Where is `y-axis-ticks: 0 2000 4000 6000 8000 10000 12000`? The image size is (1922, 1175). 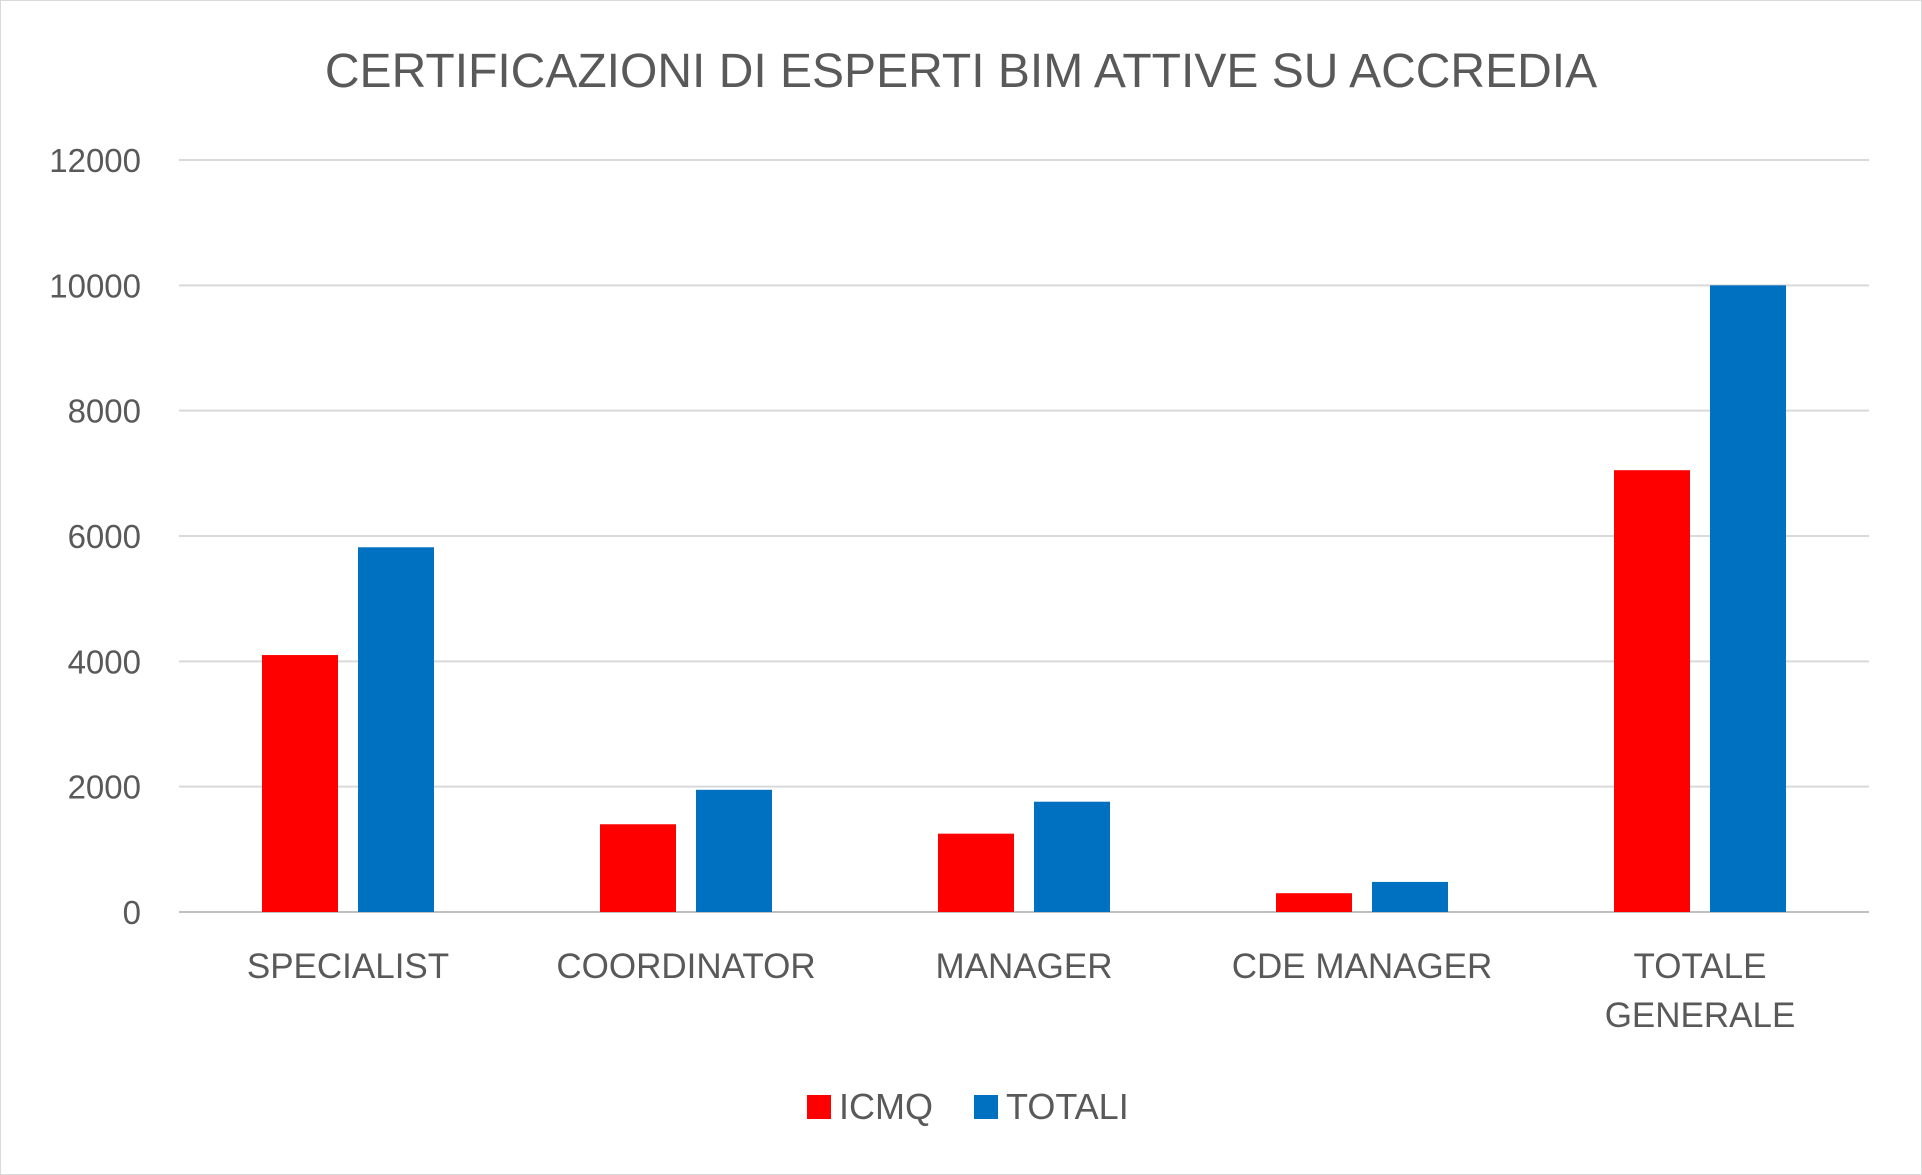
y-axis-ticks: 0 2000 4000 6000 8000 10000 12000 is located at coordinates (95, 536).